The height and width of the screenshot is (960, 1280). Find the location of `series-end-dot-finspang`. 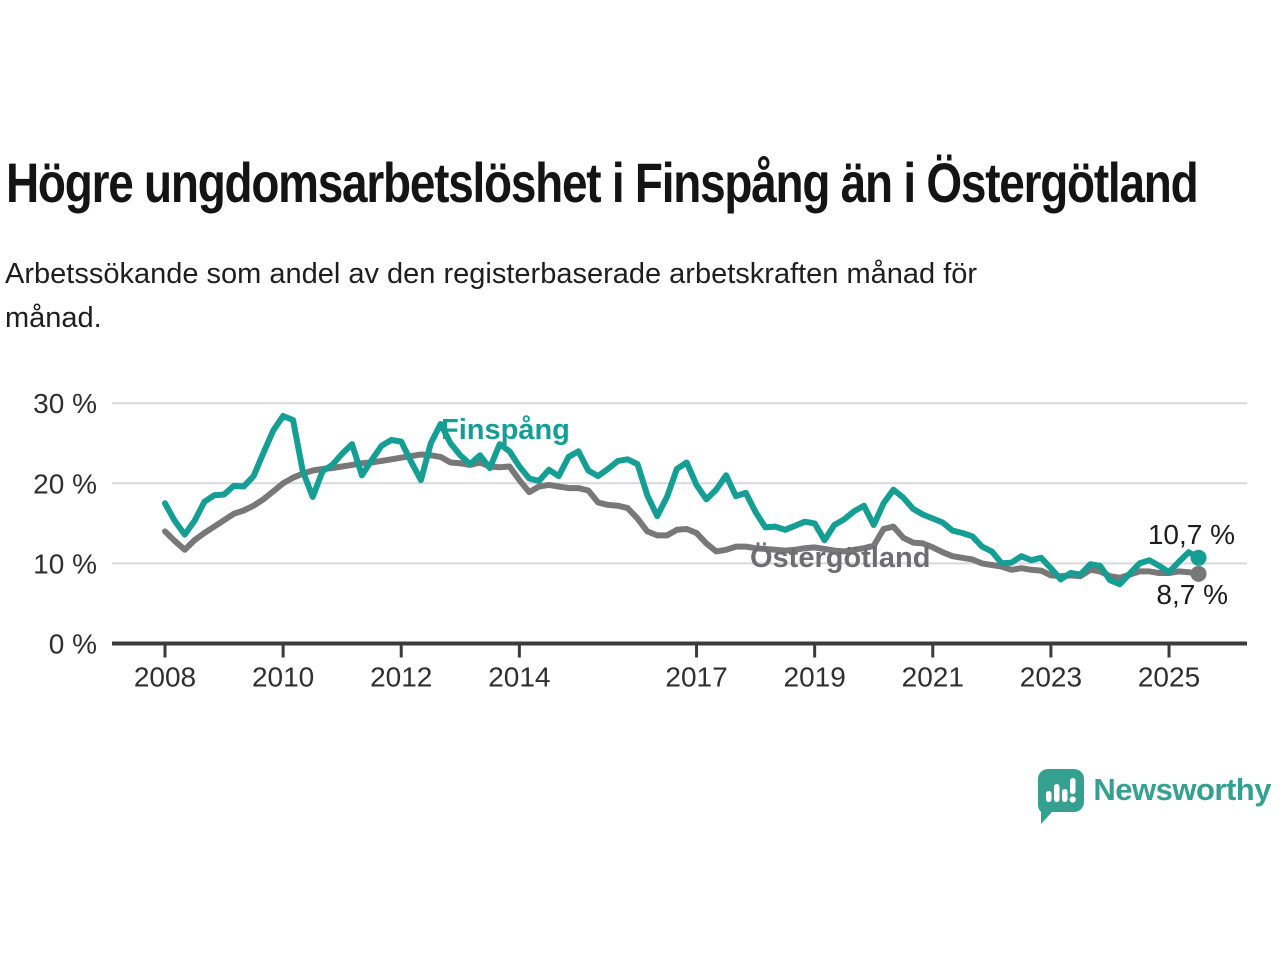

series-end-dot-finspang is located at coordinates (1198, 557).